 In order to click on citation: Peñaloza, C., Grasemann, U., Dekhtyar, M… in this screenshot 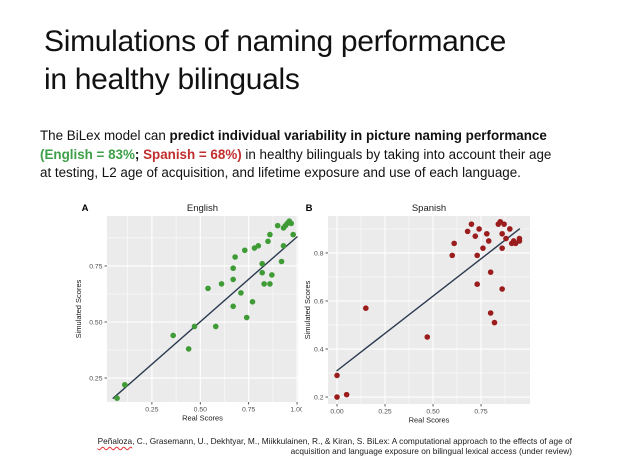, I will do `click(316, 446)`.